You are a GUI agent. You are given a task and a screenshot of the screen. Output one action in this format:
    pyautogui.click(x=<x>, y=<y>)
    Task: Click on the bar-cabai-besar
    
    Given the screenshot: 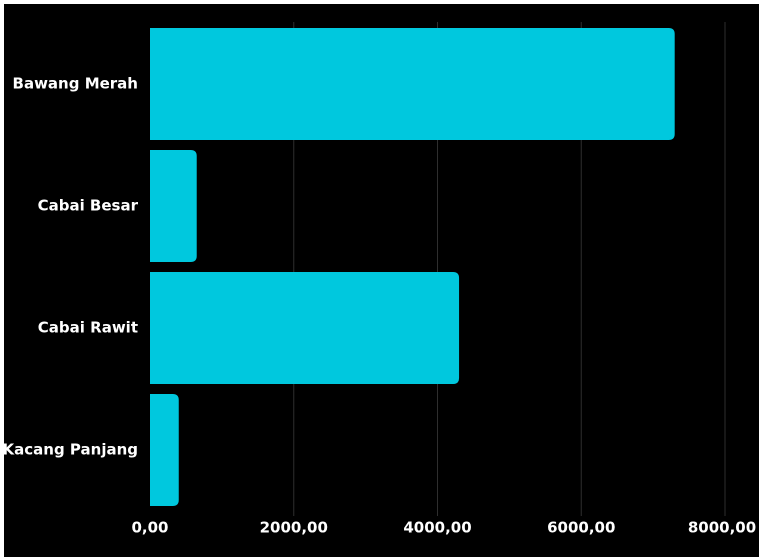 What is the action you would take?
    pyautogui.click(x=173, y=206)
    